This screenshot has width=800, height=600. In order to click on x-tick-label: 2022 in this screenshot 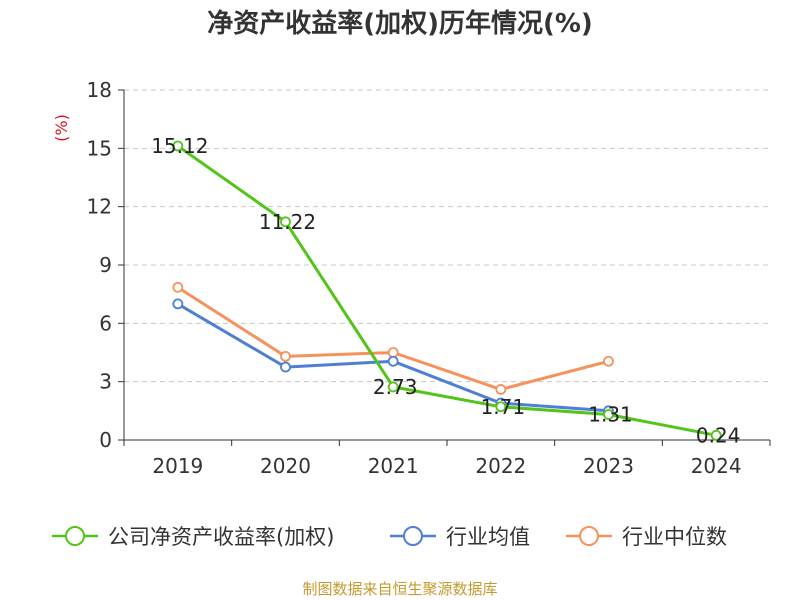, I will do `click(500, 466)`.